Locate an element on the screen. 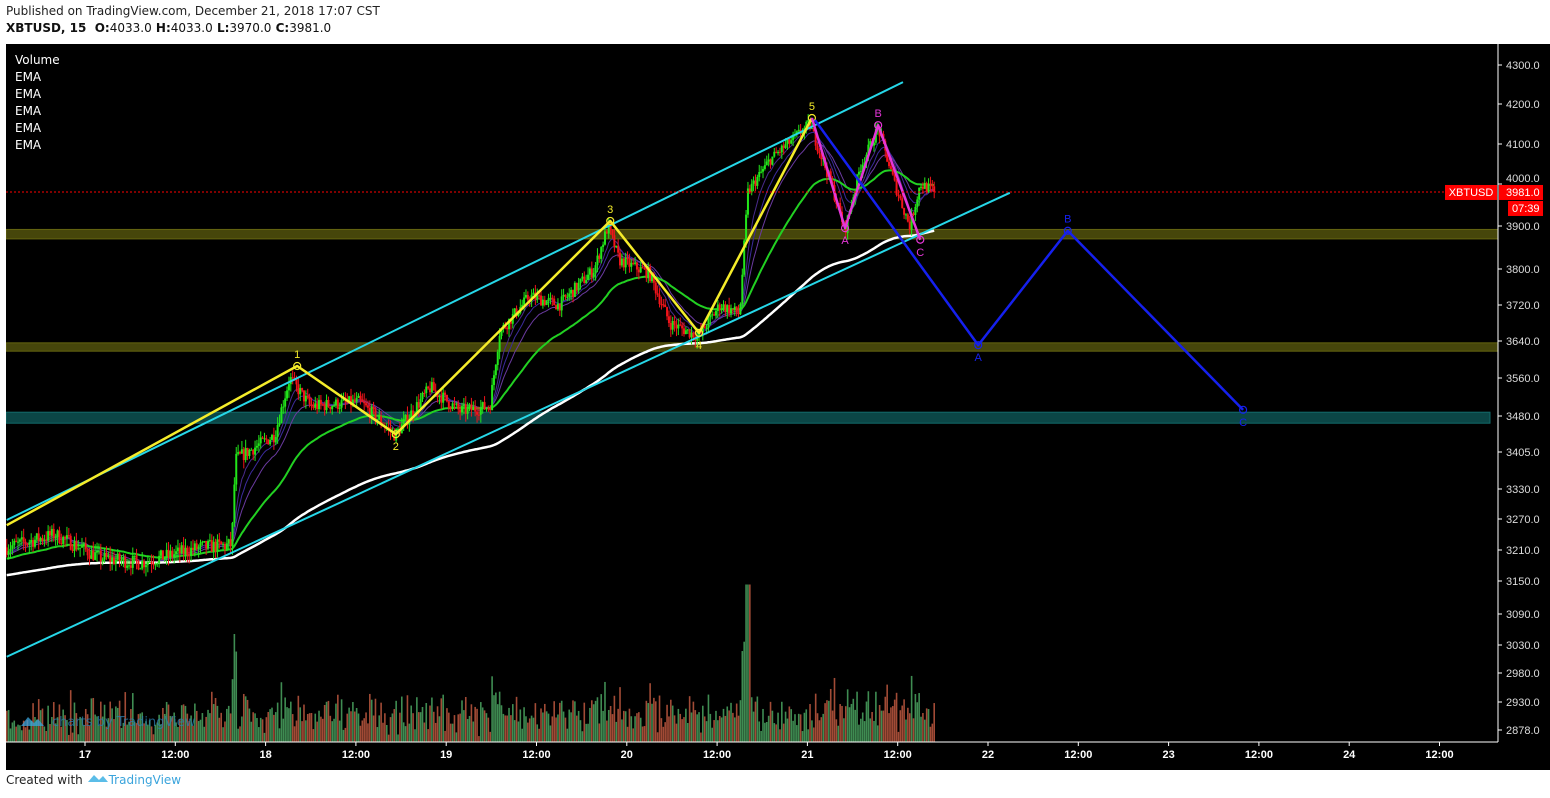 This screenshot has height=798, width=1550. legend-volume: Volume is located at coordinates (37, 60).